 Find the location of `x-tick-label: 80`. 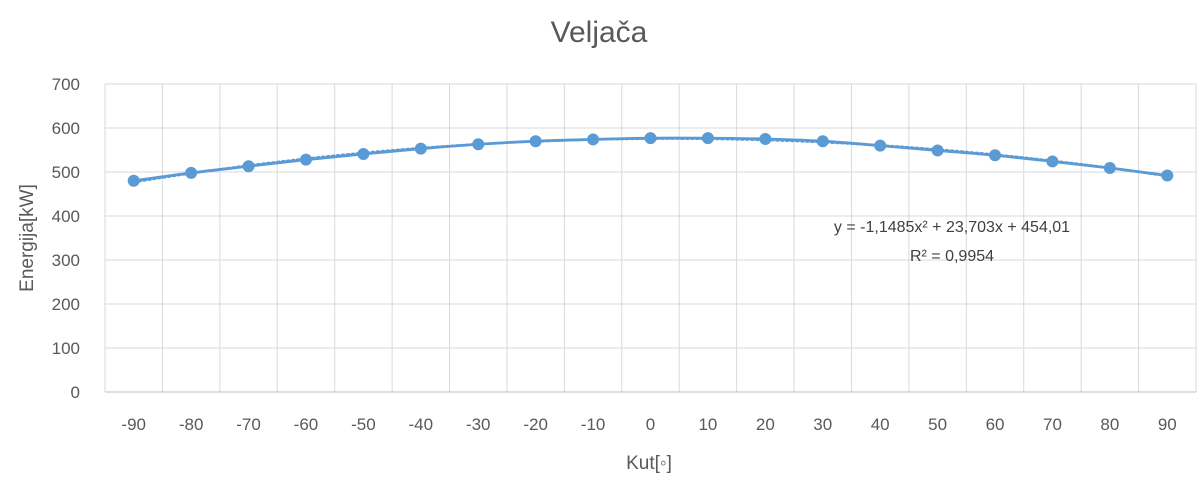

x-tick-label: 80 is located at coordinates (1109, 424).